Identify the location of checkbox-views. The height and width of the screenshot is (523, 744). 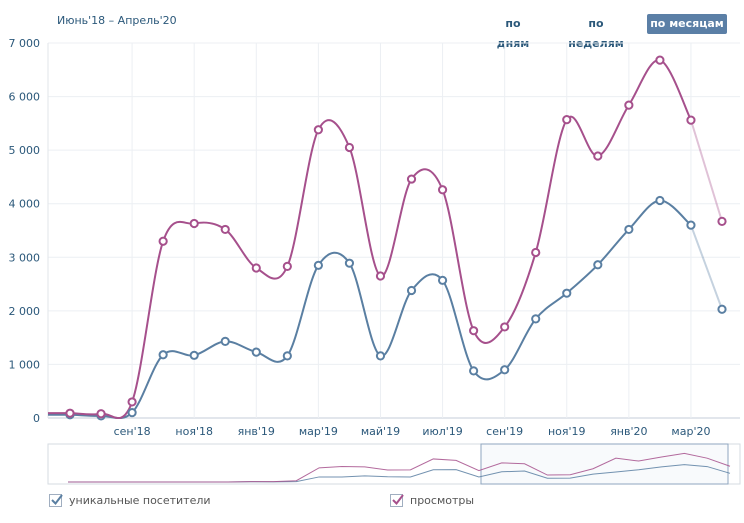
(397, 500).